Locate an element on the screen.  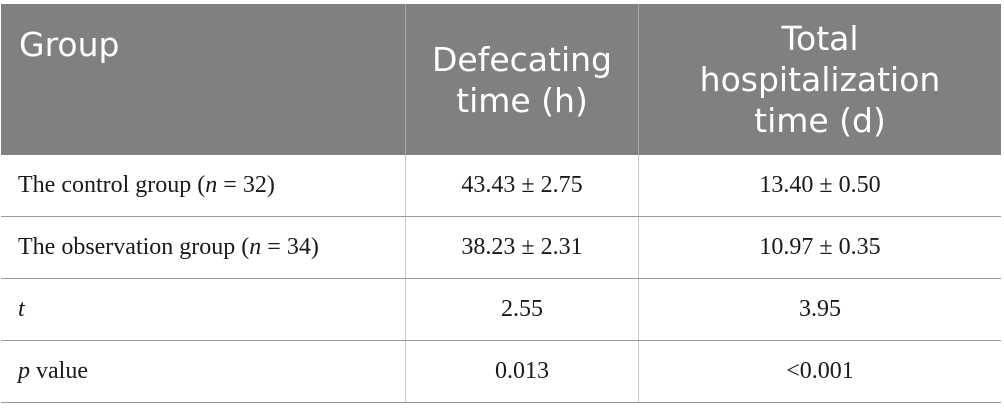
row-label-suffix: value is located at coordinates (59, 371).